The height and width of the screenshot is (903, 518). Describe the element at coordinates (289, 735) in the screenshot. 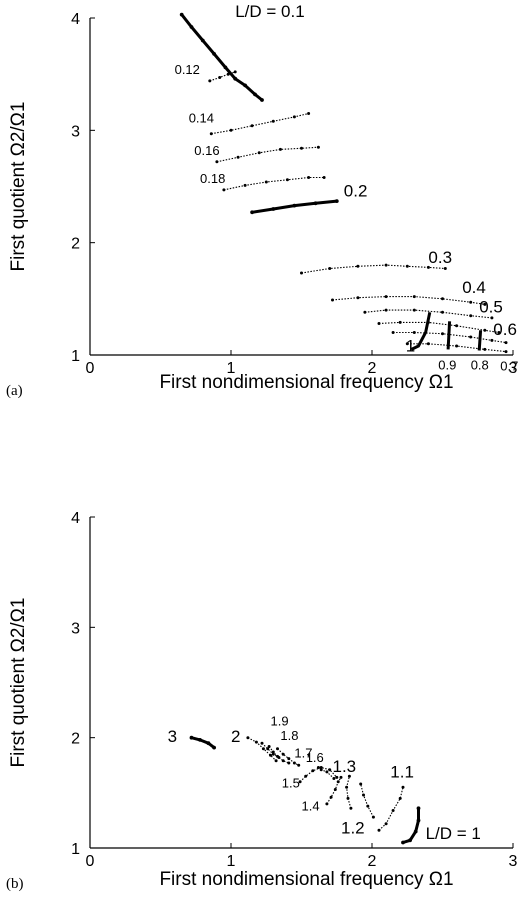

I see `annotation-b-8: 1.8` at that location.